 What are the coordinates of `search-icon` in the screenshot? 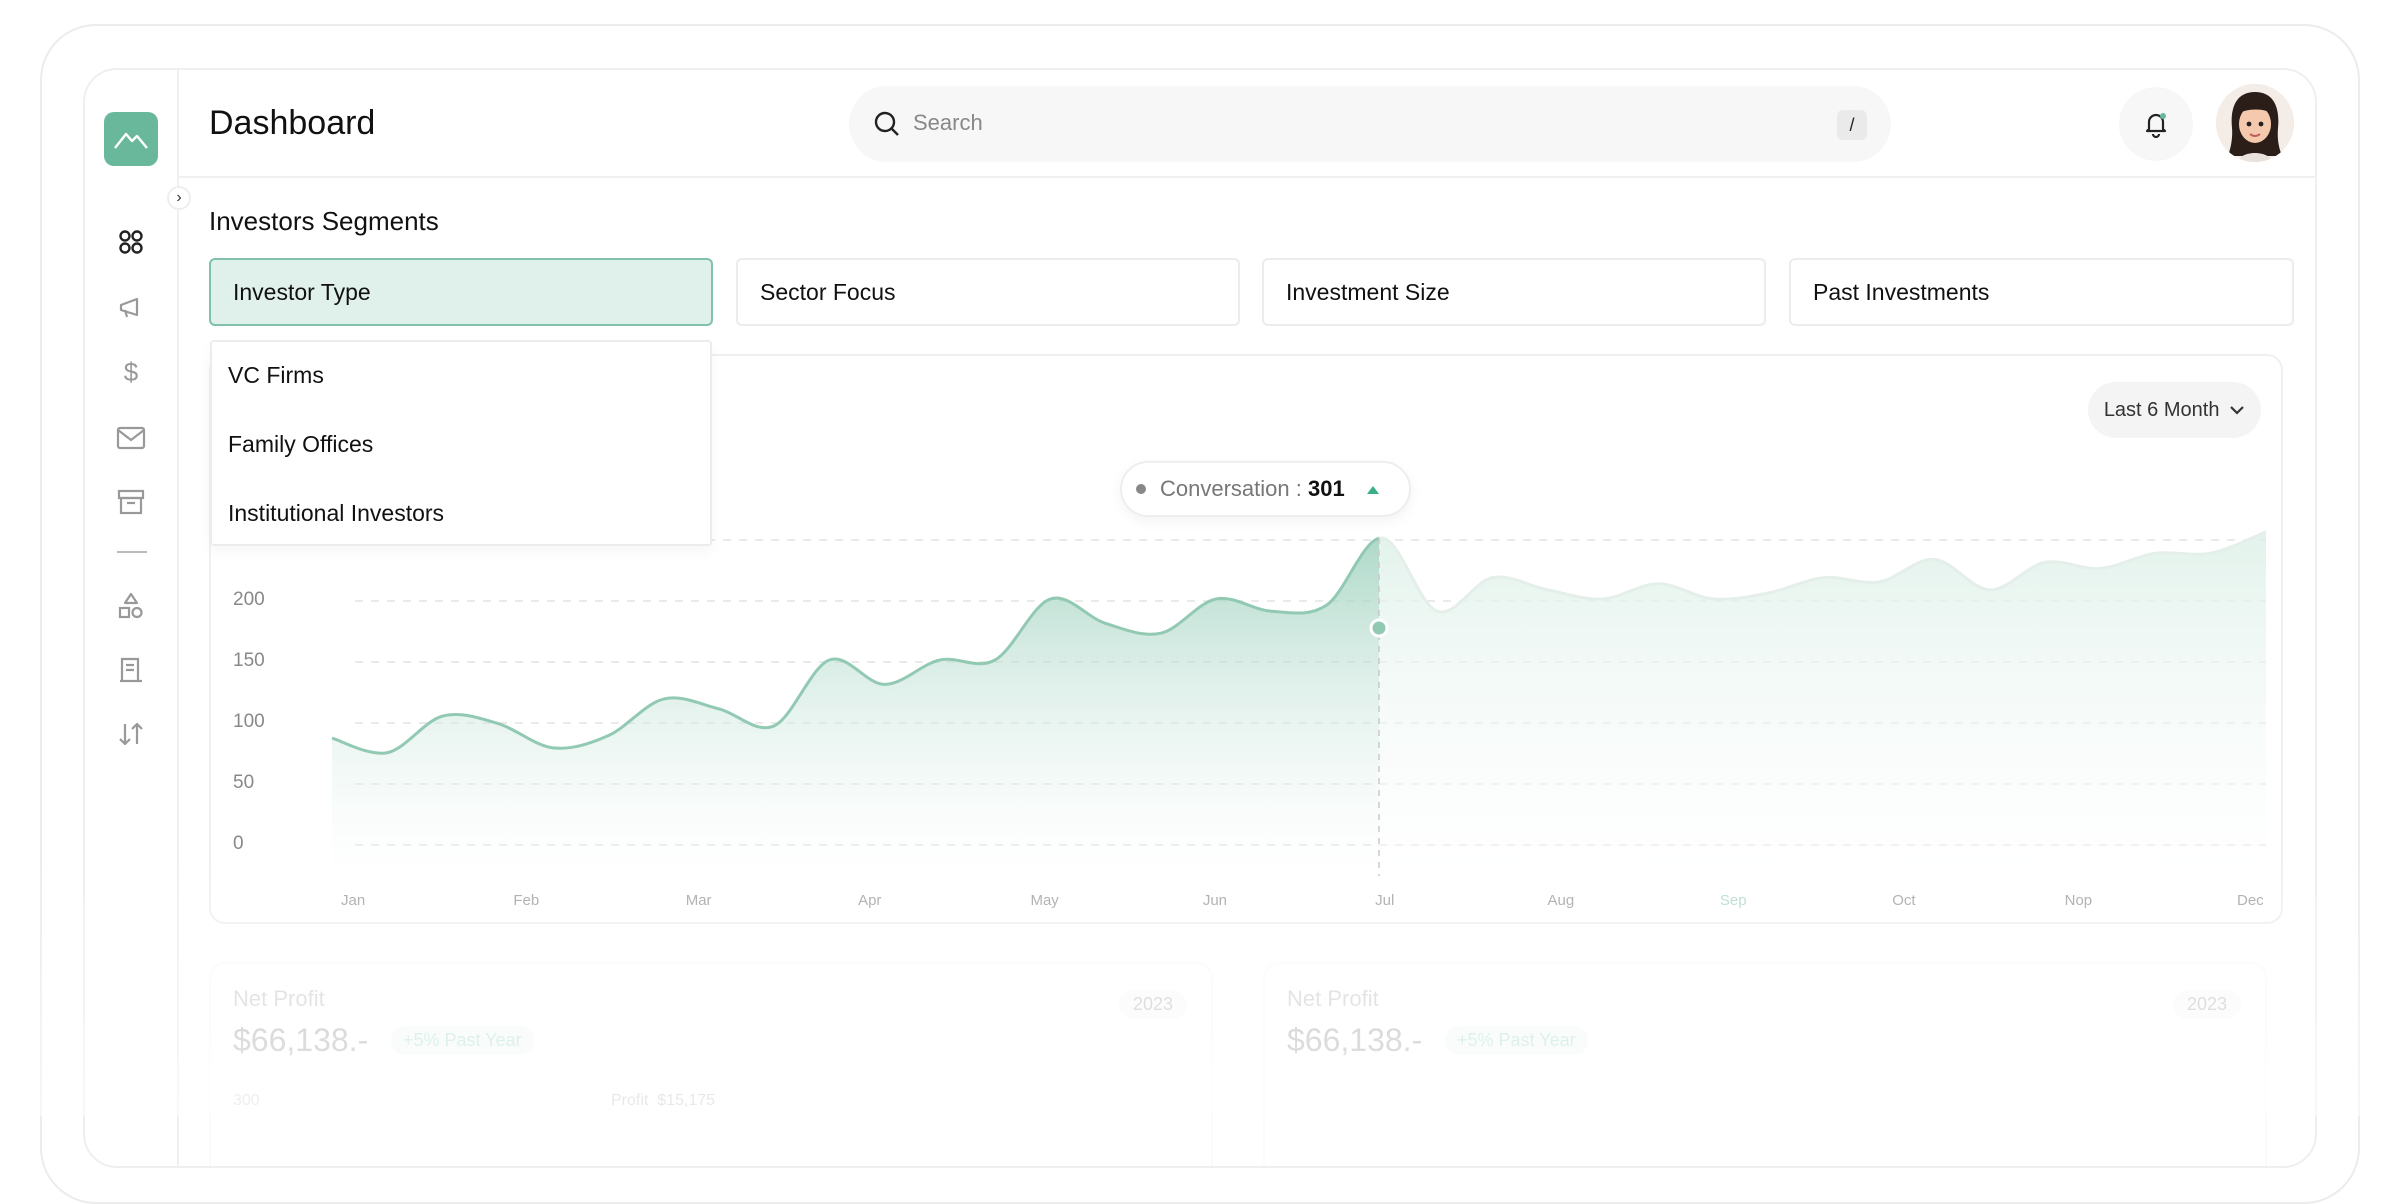 It's located at (887, 126).